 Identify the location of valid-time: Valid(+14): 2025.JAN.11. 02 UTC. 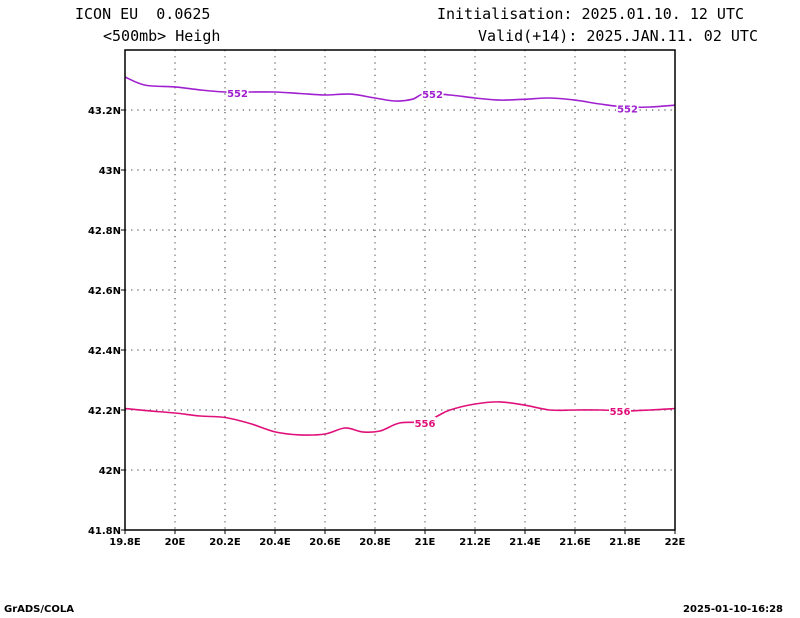
(618, 36).